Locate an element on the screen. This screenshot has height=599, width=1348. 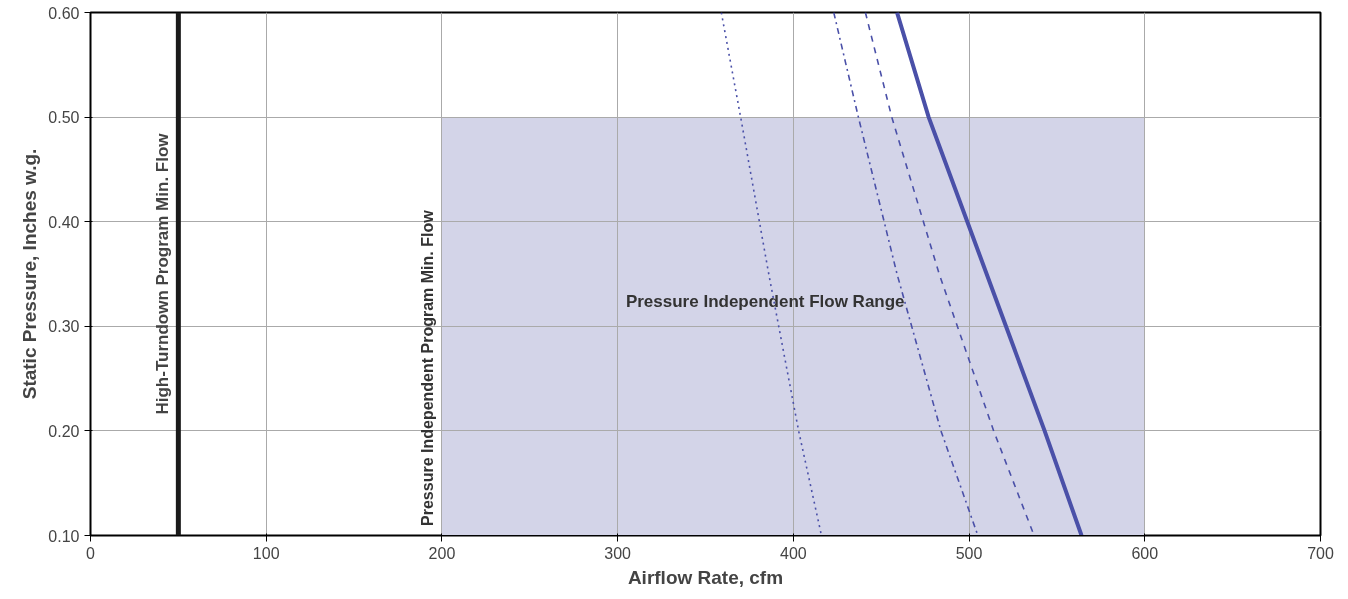
y-tick-label: 0.10 is located at coordinates (64, 536).